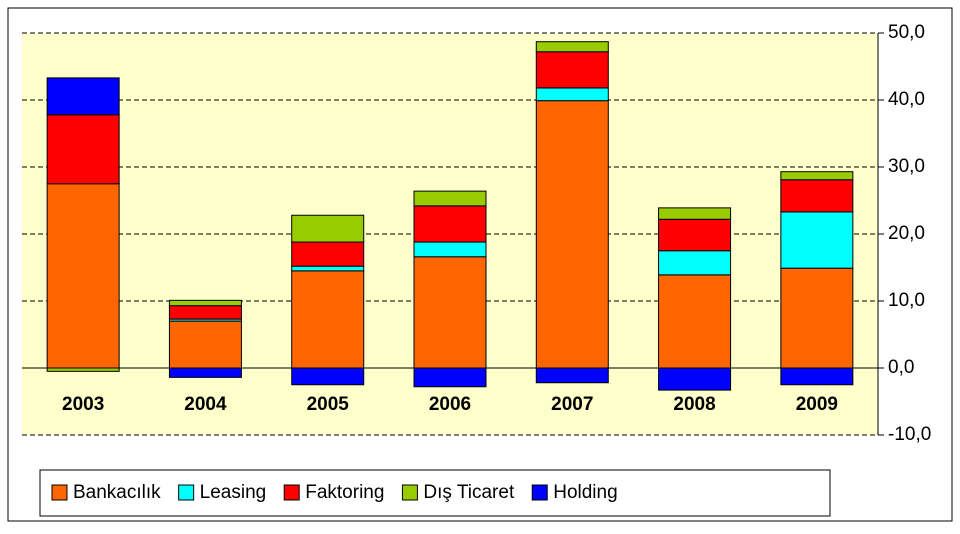  Describe the element at coordinates (909, 434) in the screenshot. I see `y-tick-label: -10,0` at that location.